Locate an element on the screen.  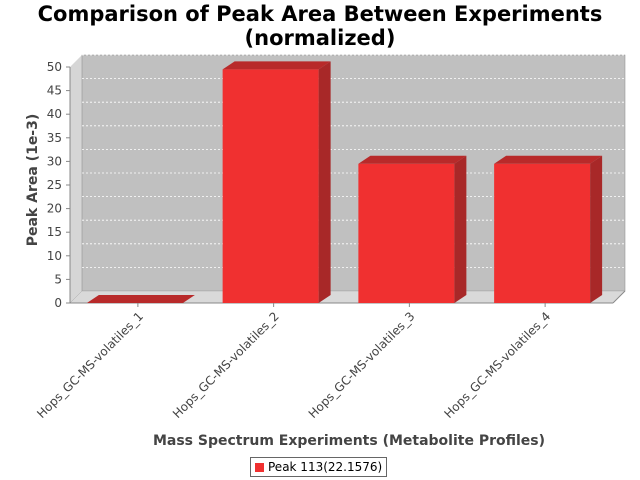
y-axis: 0 5 10 15 20 25 30 35 40 45 50 is located at coordinates (58, 185).